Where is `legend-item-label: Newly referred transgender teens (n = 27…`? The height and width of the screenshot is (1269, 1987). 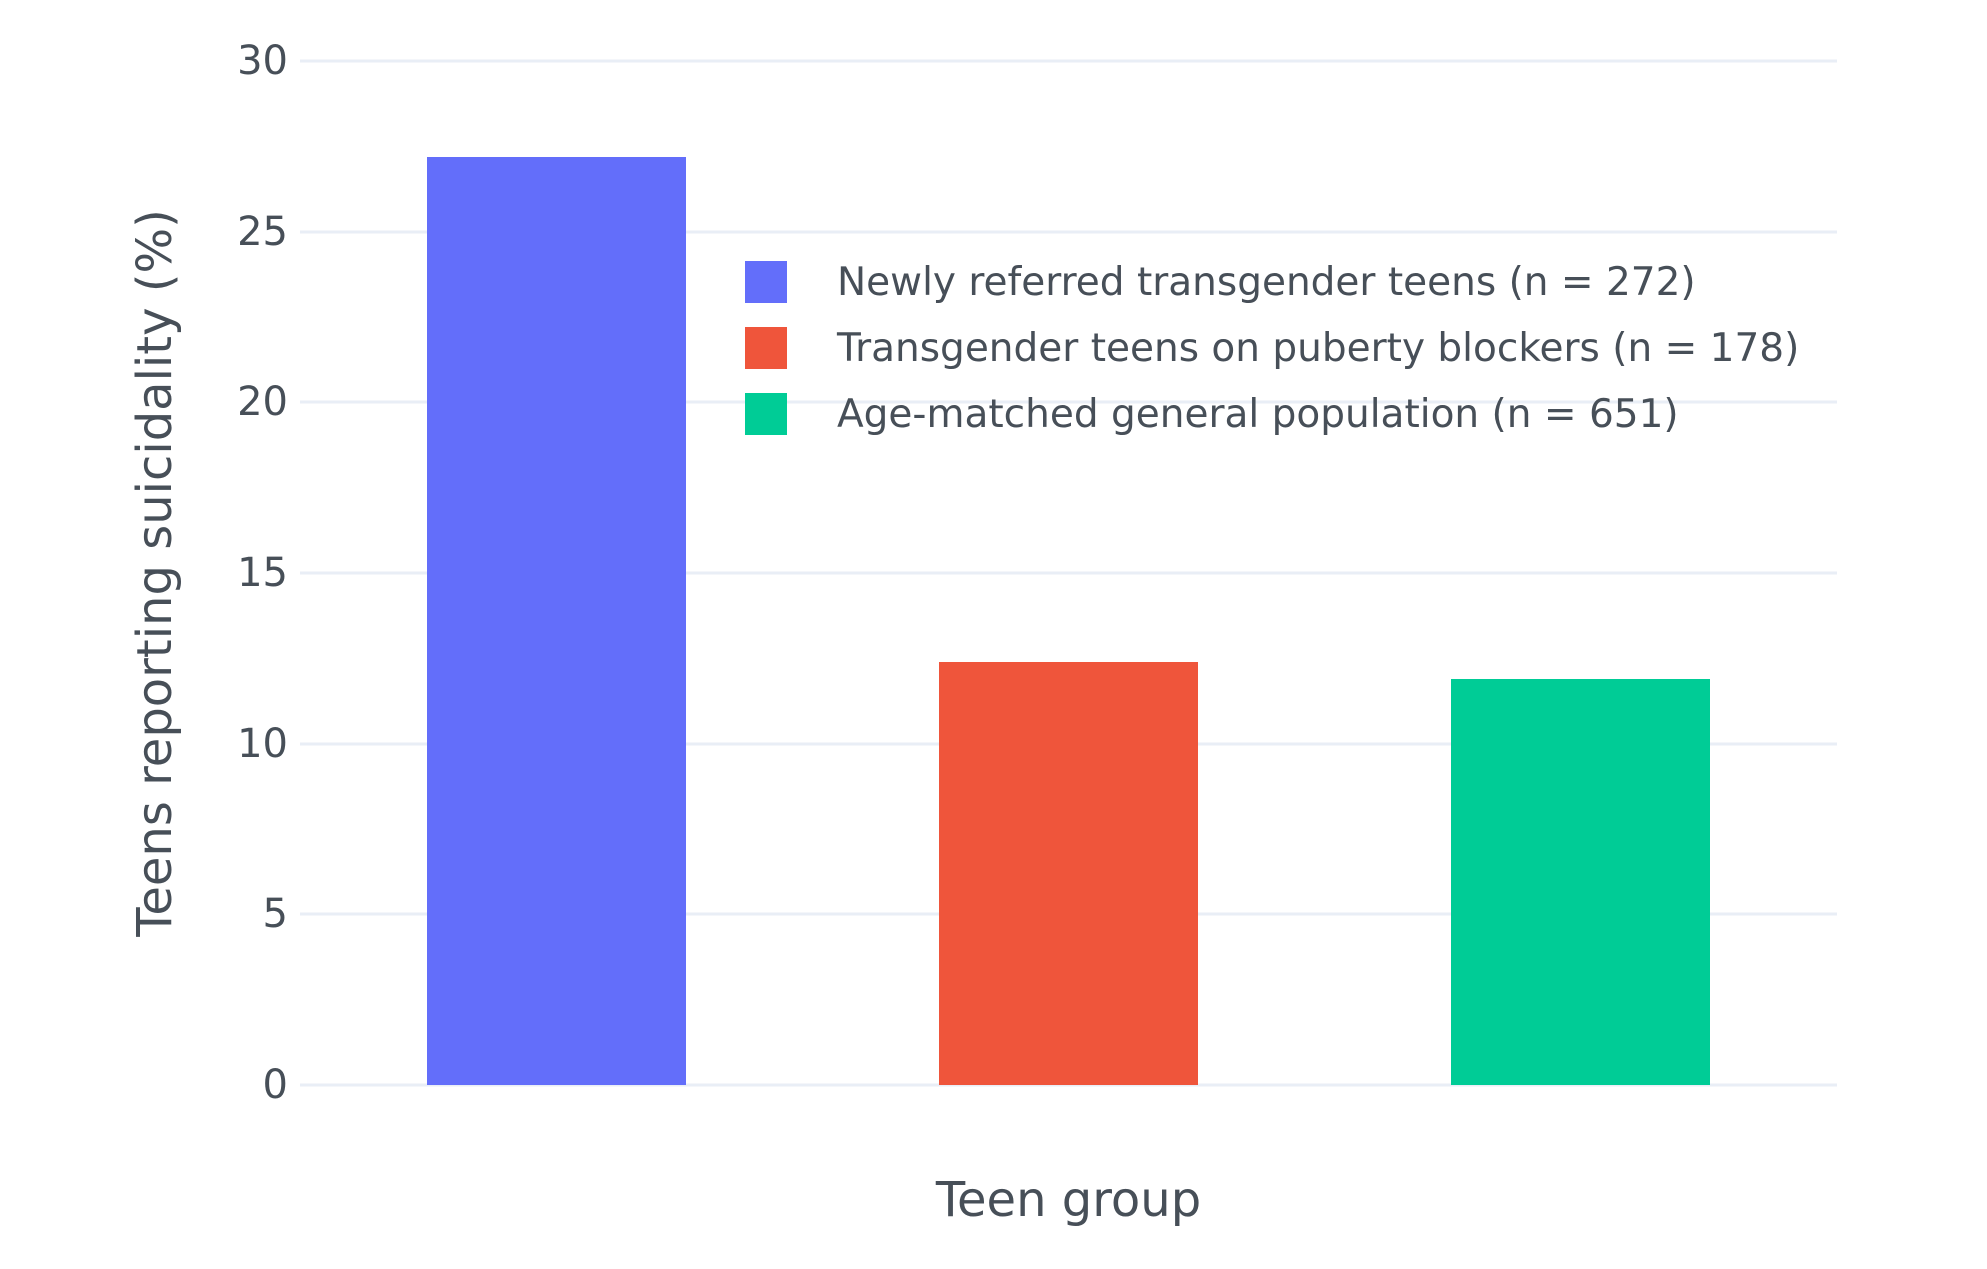
legend-item-label: Newly referred transgender teens (n = 27… is located at coordinates (1266, 282).